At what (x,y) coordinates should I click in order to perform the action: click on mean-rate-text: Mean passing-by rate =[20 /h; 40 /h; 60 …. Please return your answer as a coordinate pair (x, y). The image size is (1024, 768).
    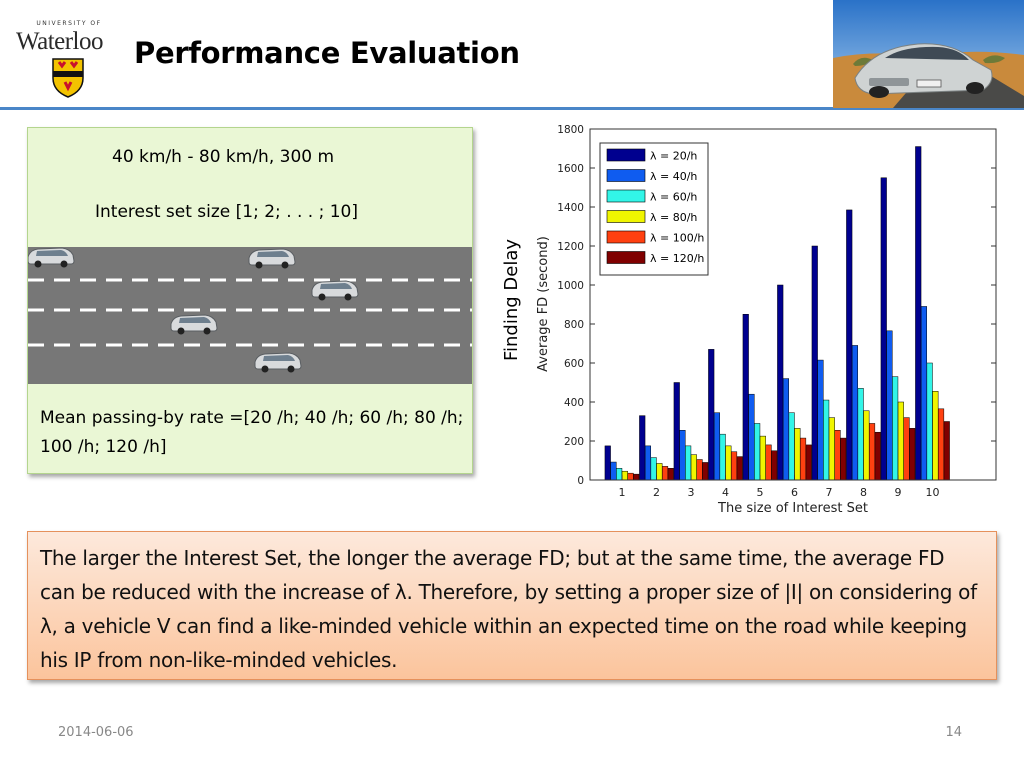
    Looking at the image, I should click on (252, 432).